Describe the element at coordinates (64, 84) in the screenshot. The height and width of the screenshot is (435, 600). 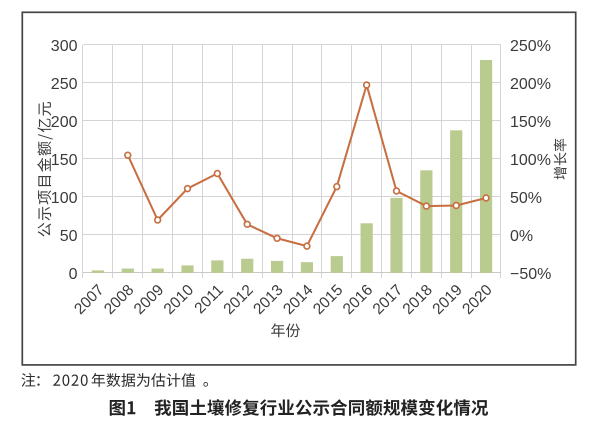
I see `svg-text: 250` at that location.